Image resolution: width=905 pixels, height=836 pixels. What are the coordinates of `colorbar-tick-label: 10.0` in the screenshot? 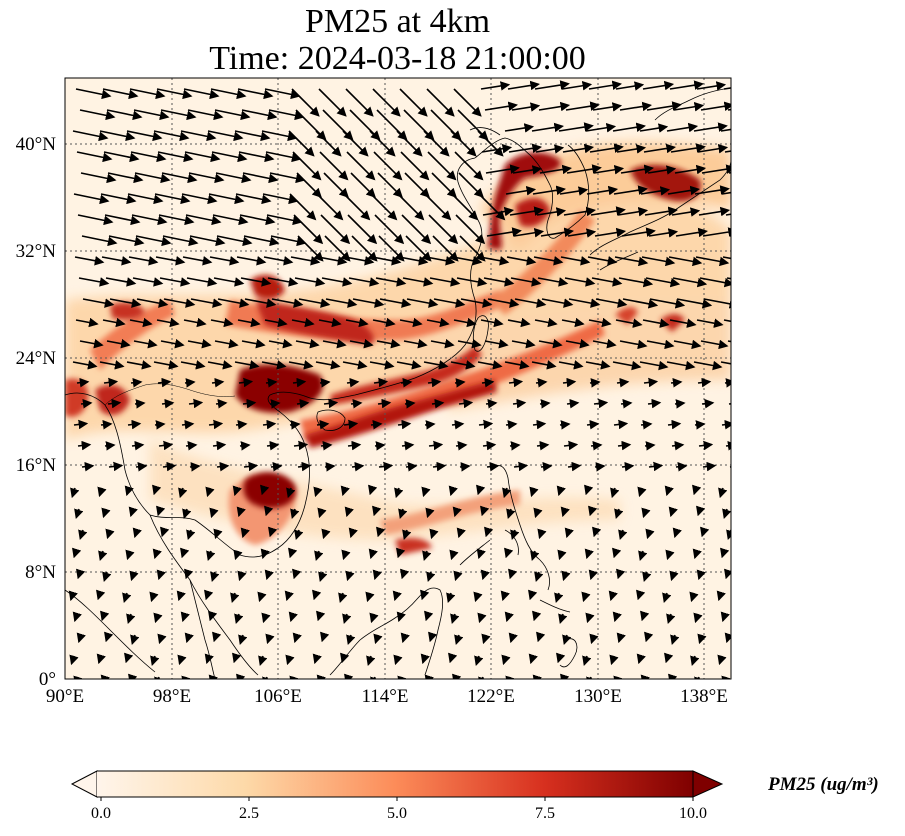 It's located at (693, 813).